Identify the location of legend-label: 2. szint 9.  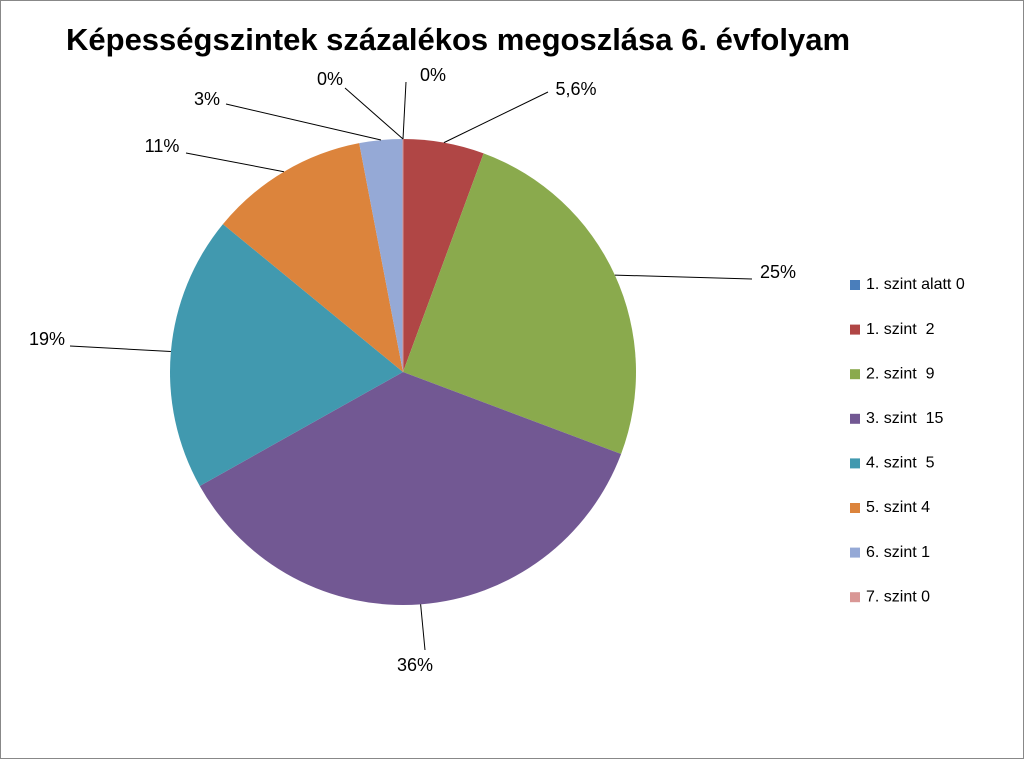
(900, 373).